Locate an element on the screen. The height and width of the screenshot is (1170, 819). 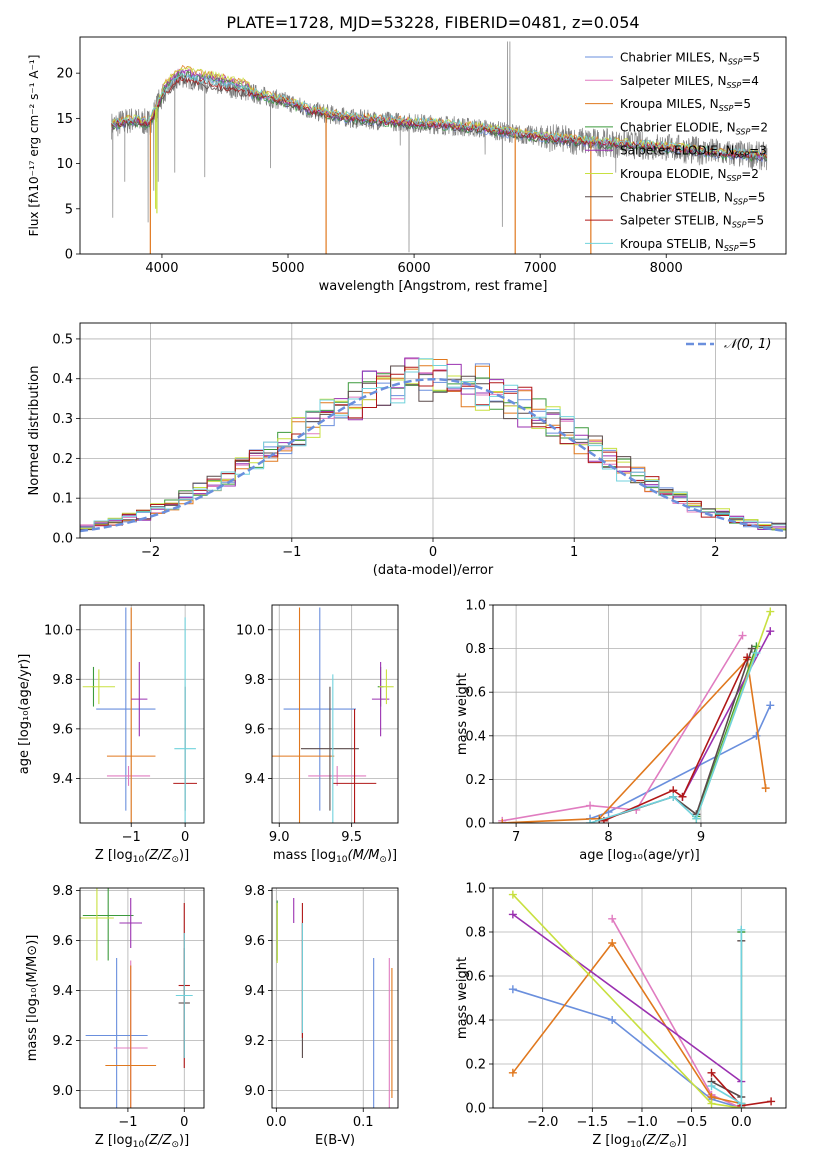
spectrum-xtick-label: 4000 is located at coordinates (161, 268).